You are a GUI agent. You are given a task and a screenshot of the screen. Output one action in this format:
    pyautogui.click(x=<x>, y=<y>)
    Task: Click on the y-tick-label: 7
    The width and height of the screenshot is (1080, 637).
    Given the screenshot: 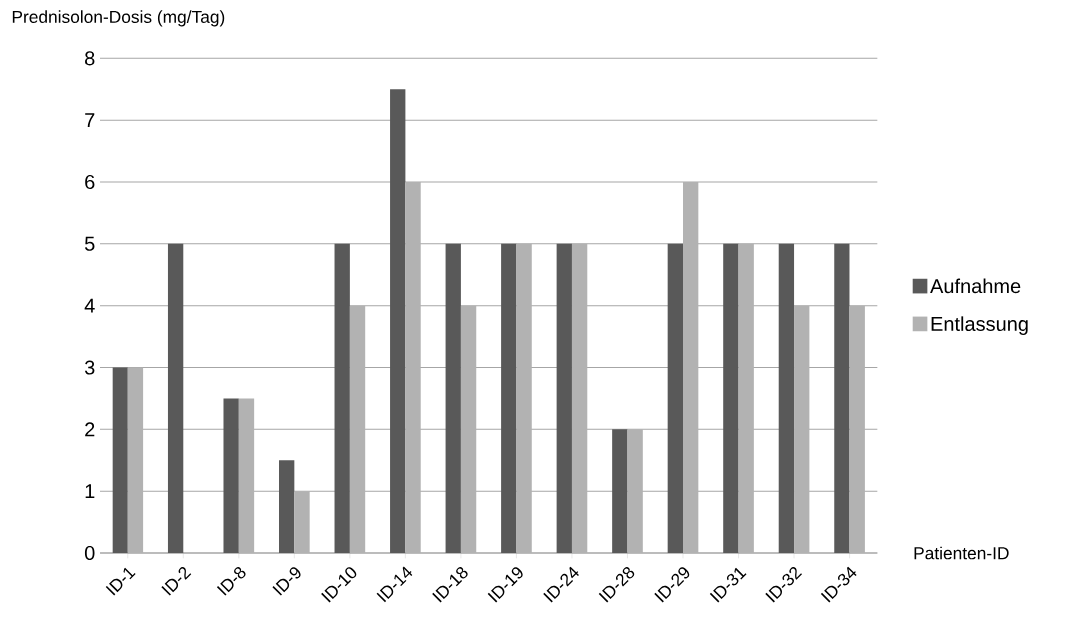 What is the action you would take?
    pyautogui.click(x=90, y=120)
    